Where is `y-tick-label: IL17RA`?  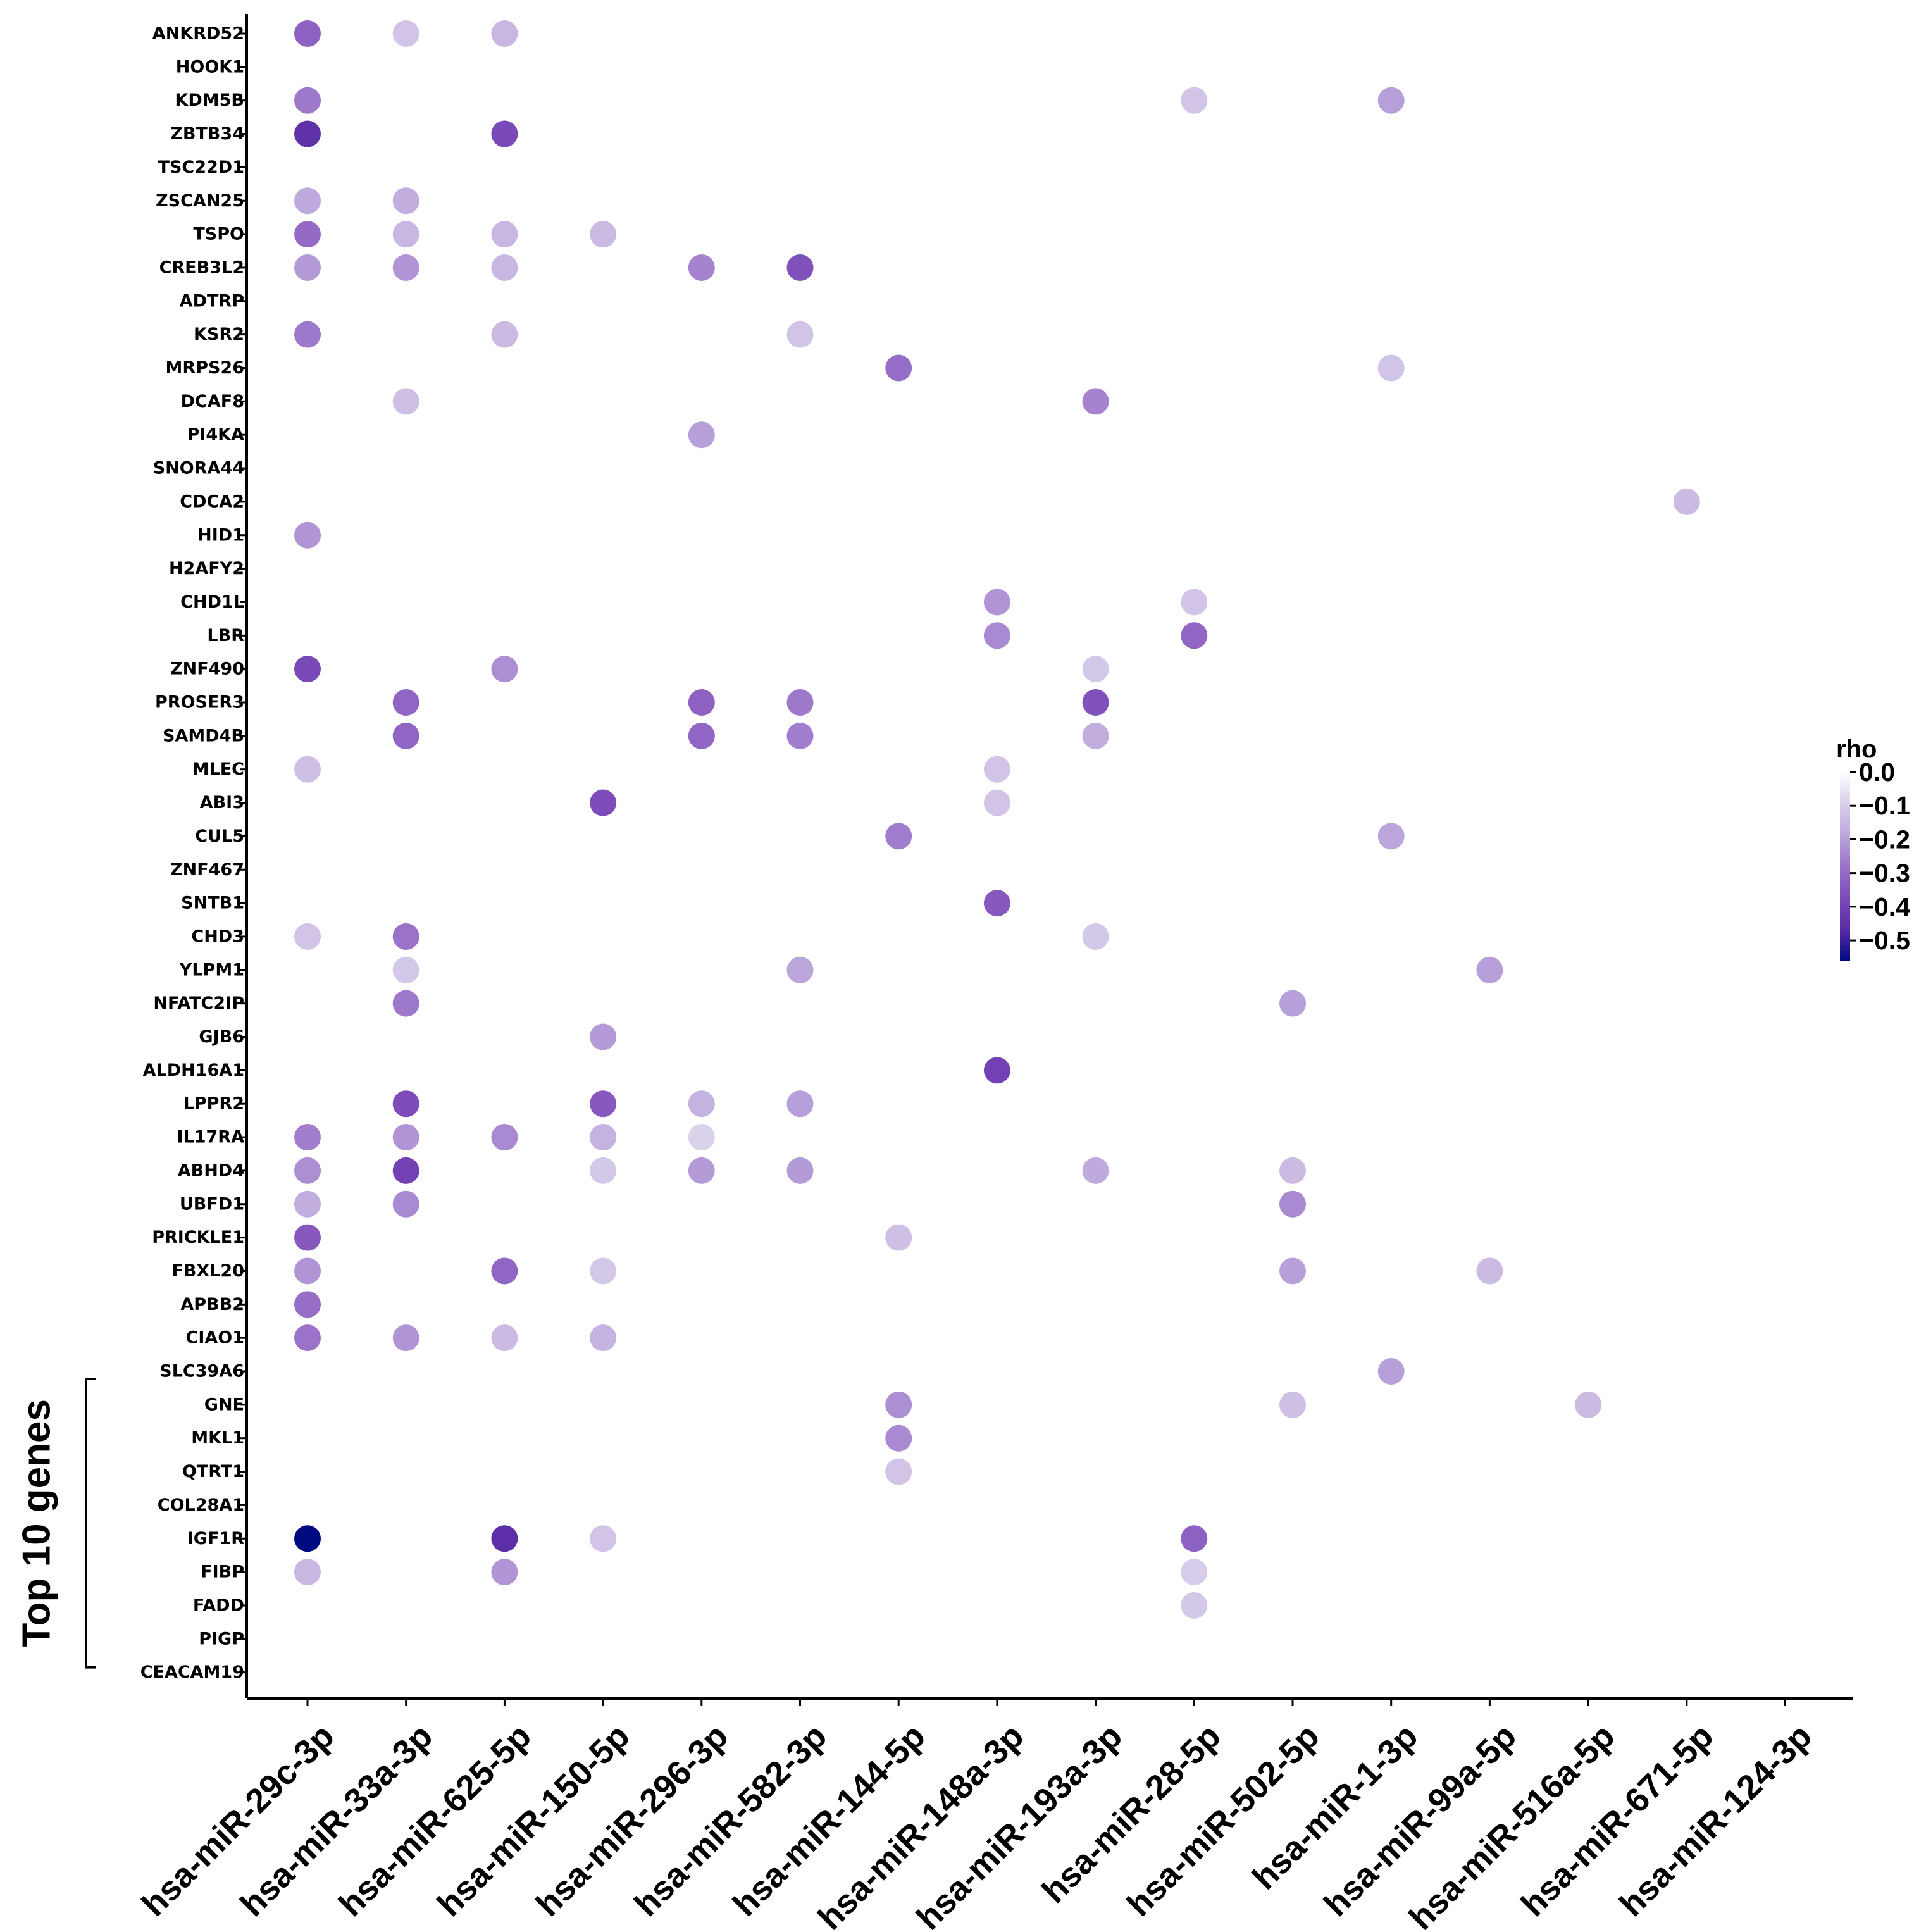
y-tick-label: IL17RA is located at coordinates (211, 1137).